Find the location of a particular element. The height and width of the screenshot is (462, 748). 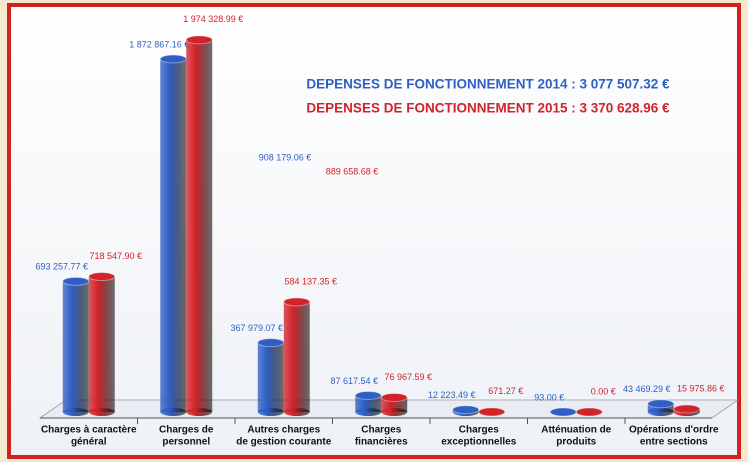

x-tick-label: entre sections is located at coordinates (674, 442).